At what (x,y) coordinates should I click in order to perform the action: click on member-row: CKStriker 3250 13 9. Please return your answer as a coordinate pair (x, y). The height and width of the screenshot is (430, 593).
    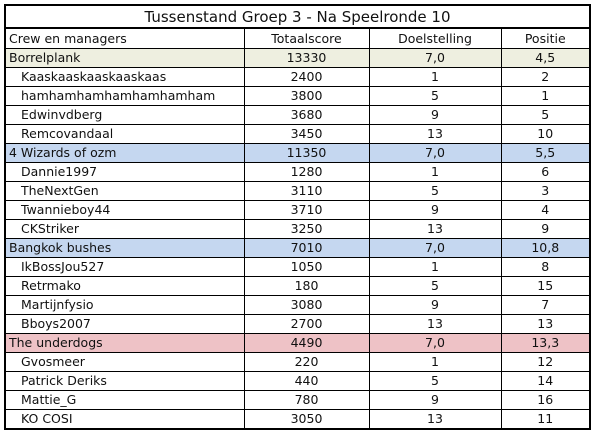
    Looking at the image, I should click on (297, 229).